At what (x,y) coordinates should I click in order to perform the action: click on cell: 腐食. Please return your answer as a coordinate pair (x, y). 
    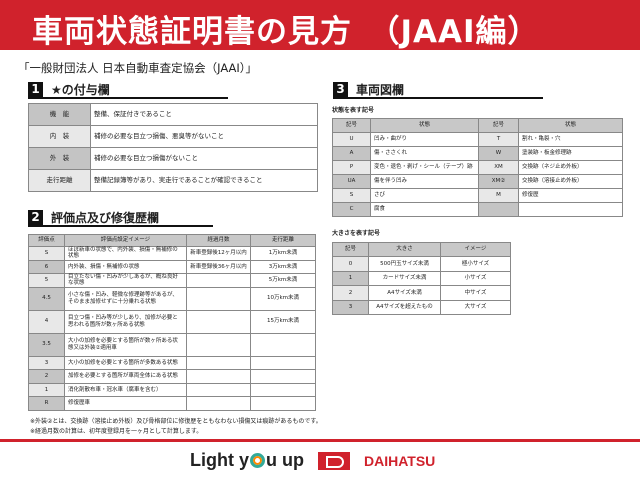
    Looking at the image, I should click on (424, 209).